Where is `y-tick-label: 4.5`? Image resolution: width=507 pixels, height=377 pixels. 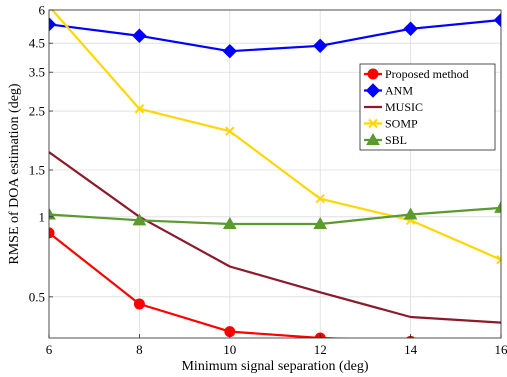 y-tick-label: 4.5 is located at coordinates (37, 43).